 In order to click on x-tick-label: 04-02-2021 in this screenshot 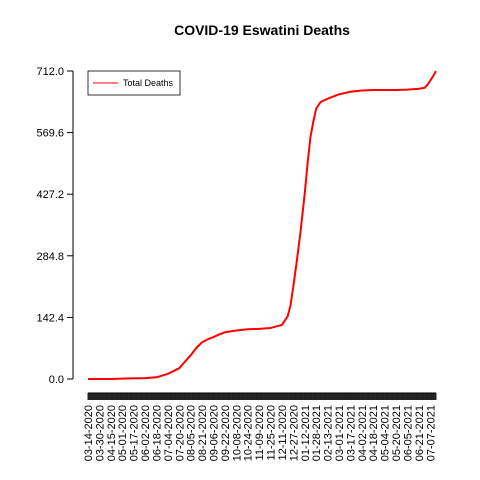, I will do `click(363, 433)`.